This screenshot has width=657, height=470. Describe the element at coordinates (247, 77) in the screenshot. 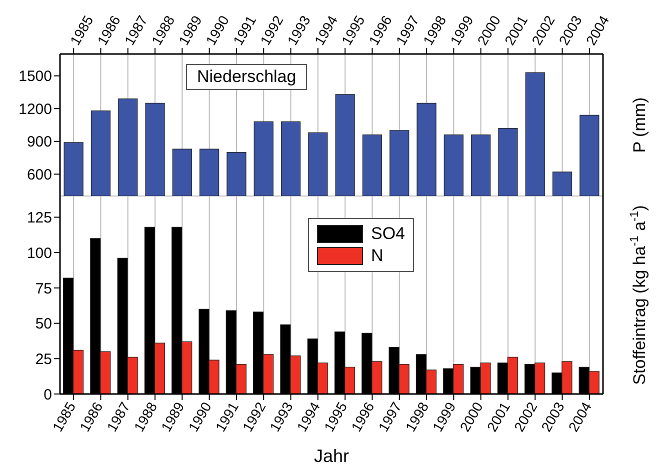

I see `annotation: Niederschlag` at that location.